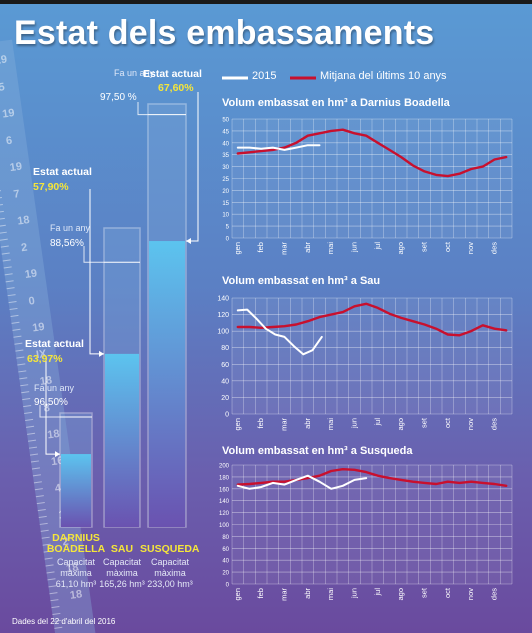 This screenshot has width=532, height=633. What do you see at coordinates (76, 538) in the screenshot?
I see `darnius-name-line-1: DARNIUS` at bounding box center [76, 538].